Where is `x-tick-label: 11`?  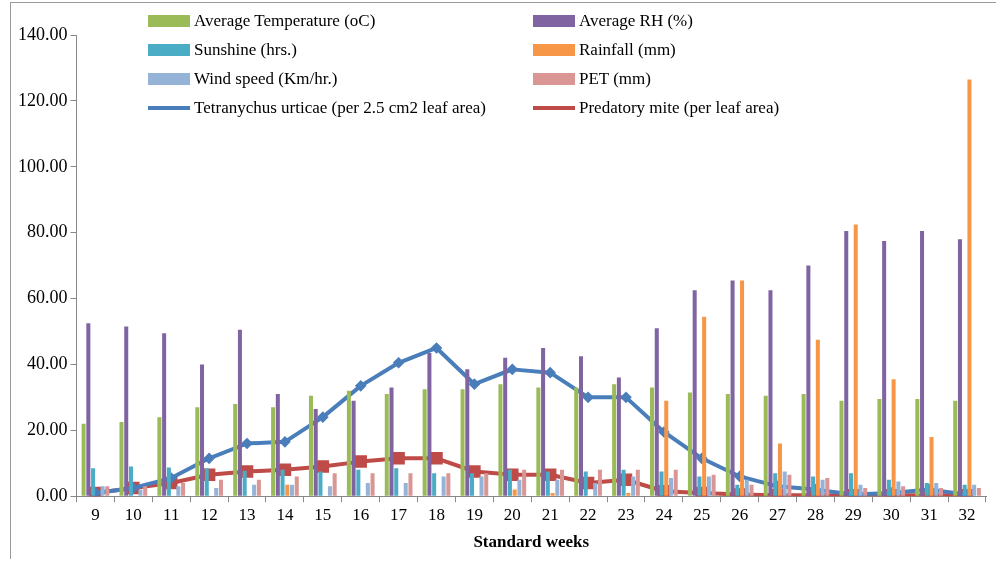
x-tick-label: 11 is located at coordinates (171, 514).